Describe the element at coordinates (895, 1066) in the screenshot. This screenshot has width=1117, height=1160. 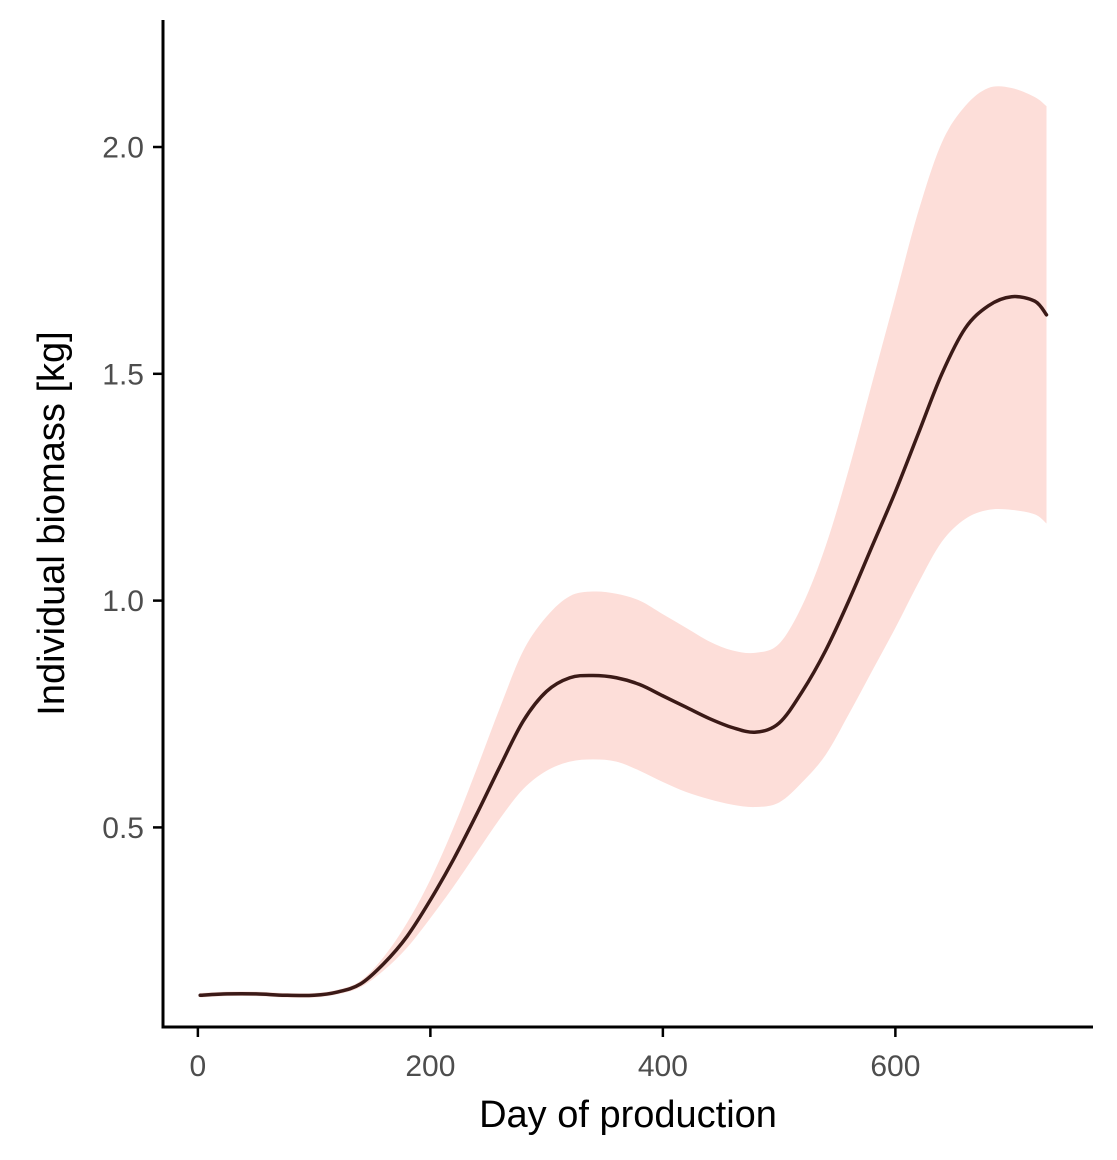
I see `x-tick-label: 600` at that location.